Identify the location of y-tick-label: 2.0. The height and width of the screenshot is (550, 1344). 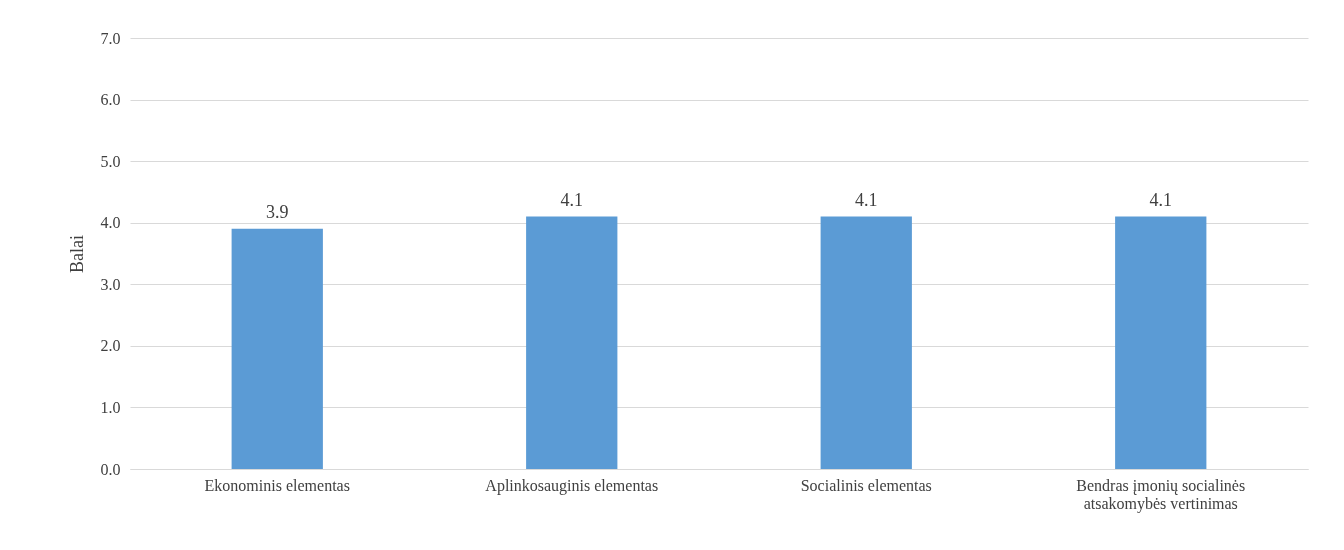
(110, 346).